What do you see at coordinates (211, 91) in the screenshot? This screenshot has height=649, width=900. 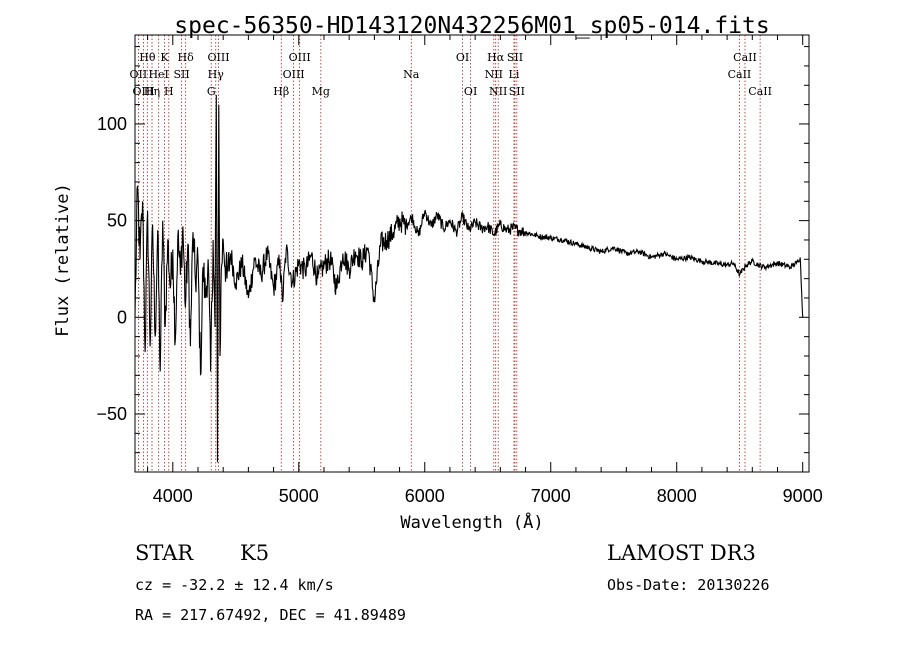 I see `emission-line-label: G` at bounding box center [211, 91].